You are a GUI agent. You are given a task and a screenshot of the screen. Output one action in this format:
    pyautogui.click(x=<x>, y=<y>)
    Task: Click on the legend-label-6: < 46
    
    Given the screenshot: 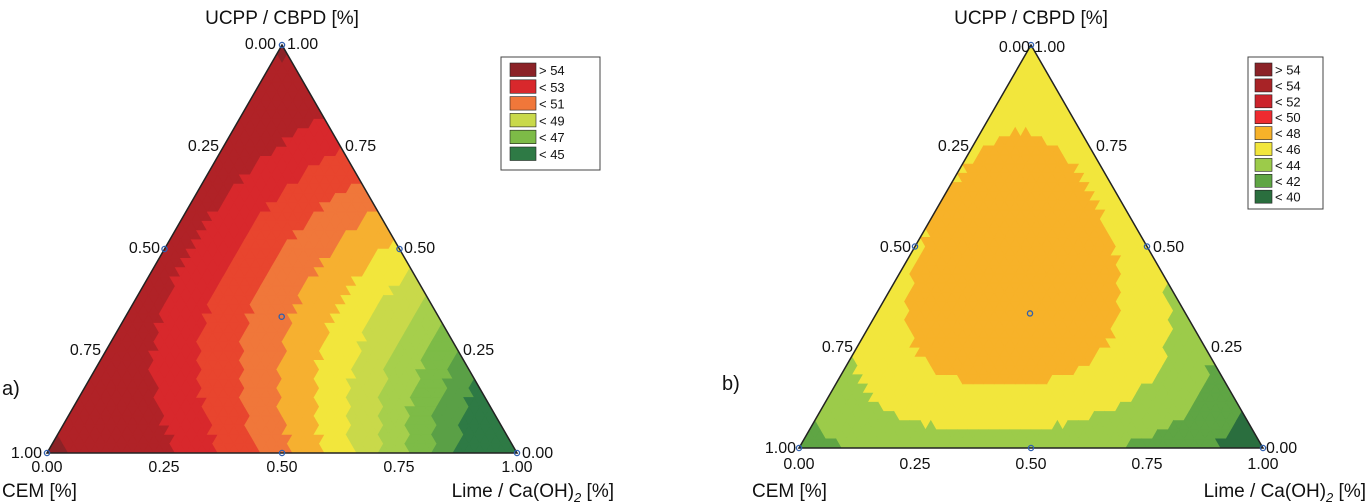 What is the action you would take?
    pyautogui.click(x=1288, y=149)
    